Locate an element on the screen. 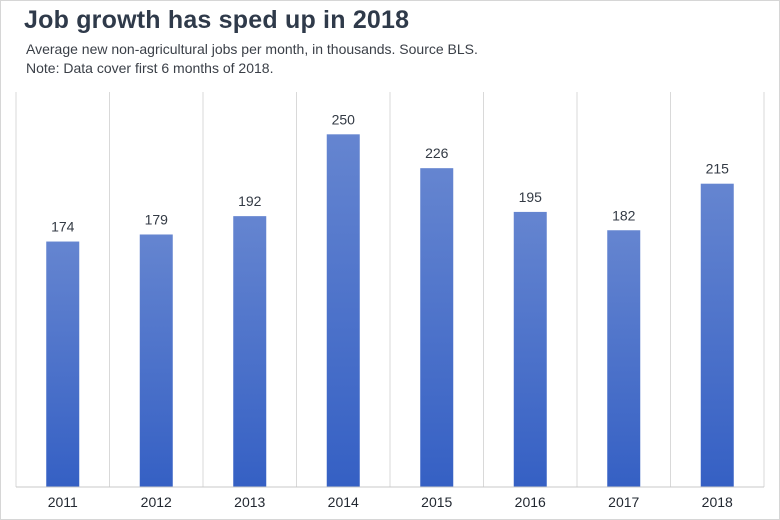  bar-2015 is located at coordinates (437, 327).